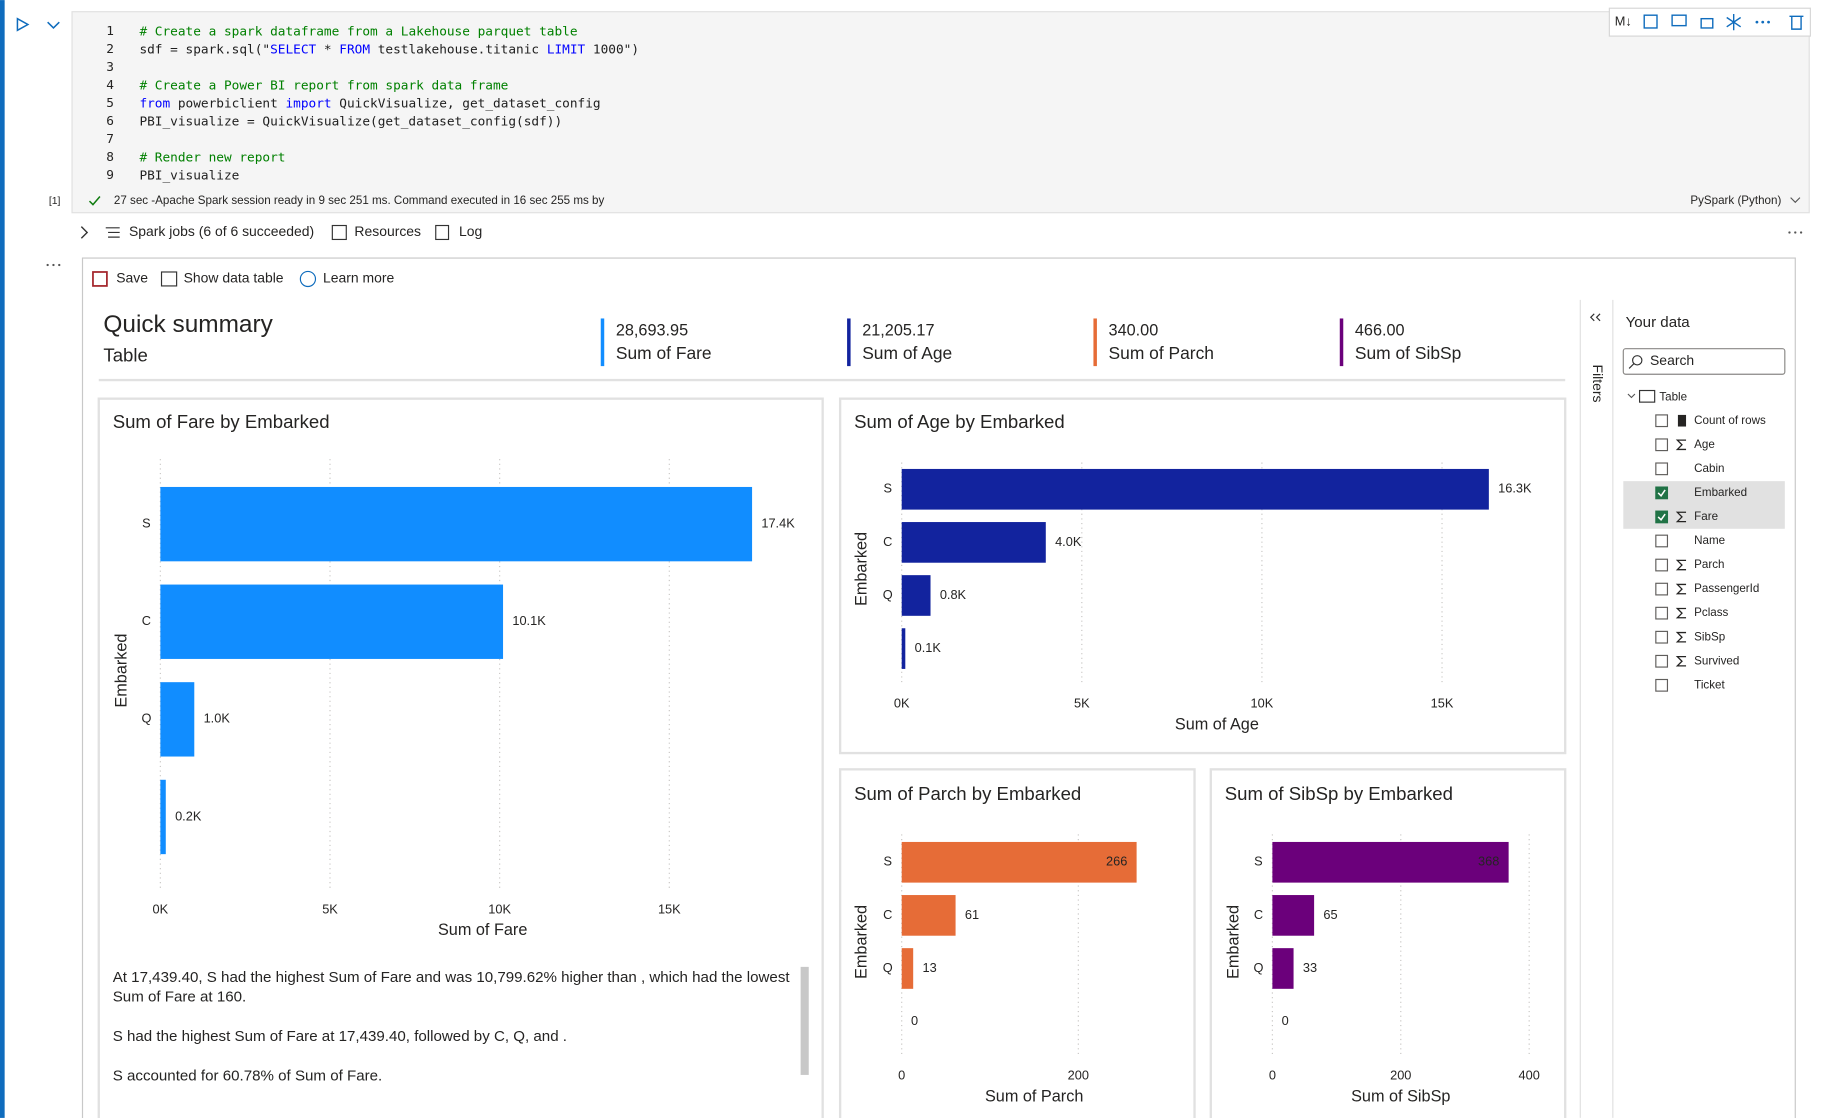 The image size is (1822, 1118). Describe the element at coordinates (1726, 588) in the screenshot. I see `field-name: PassengerId` at that location.